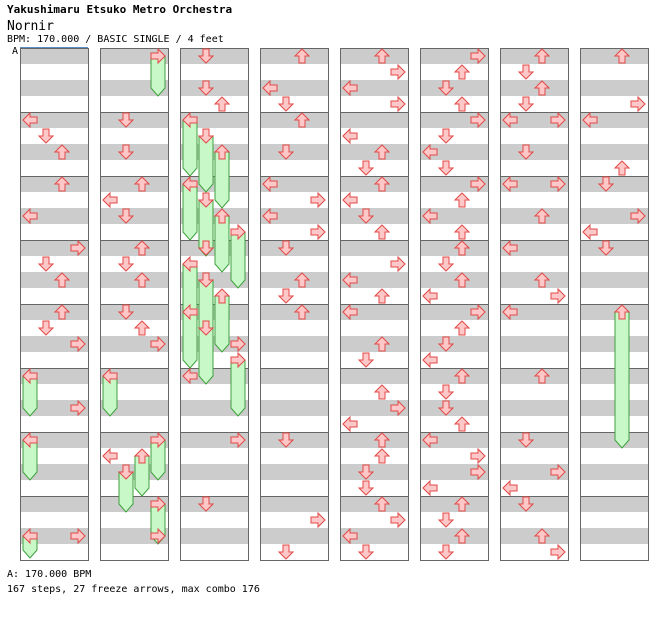 This screenshot has width=672, height=620. I want to click on bpm-summary: A: 170.000 BPM, so click(49, 574).